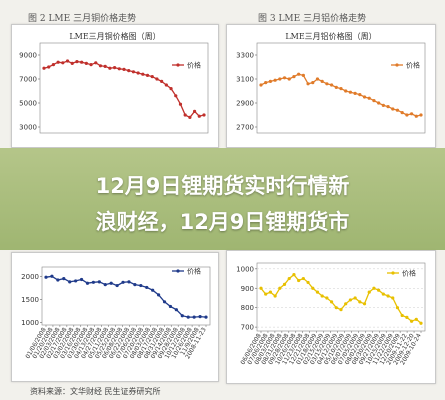 This screenshot has width=445, height=400. Describe the element at coordinates (247, 308) in the screenshot. I see `y-tick-label: 800` at that location.